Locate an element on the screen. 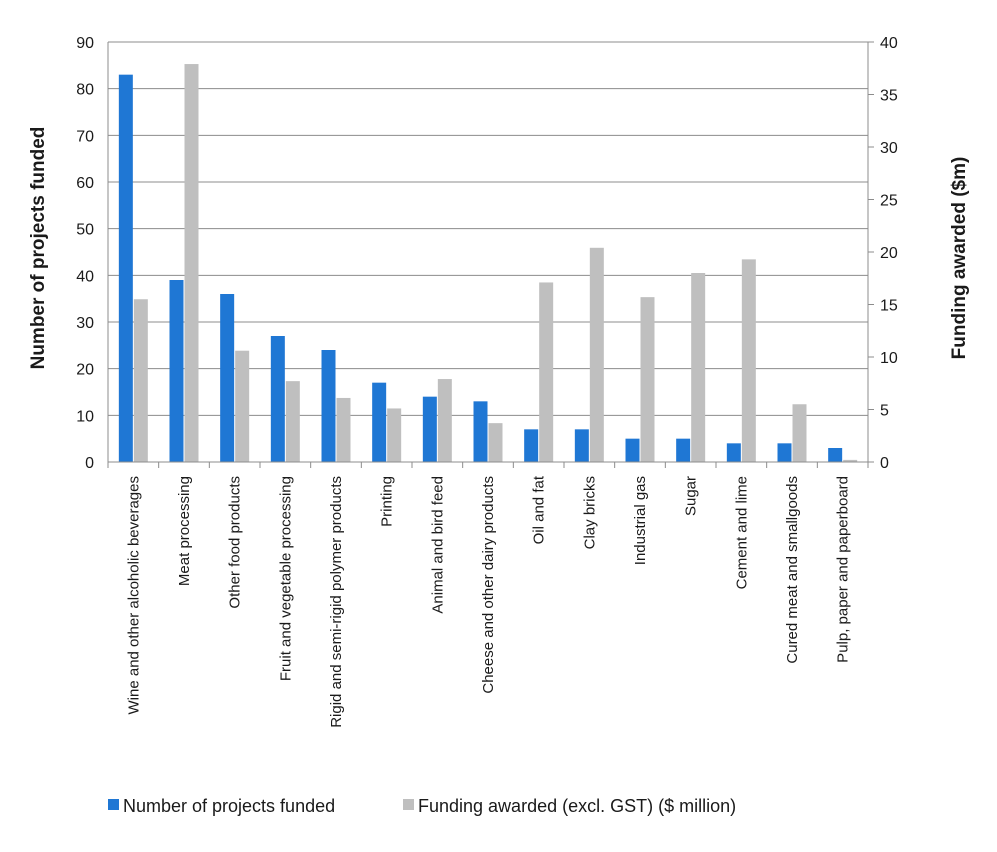  left-tick-label: 60 is located at coordinates (85, 183).